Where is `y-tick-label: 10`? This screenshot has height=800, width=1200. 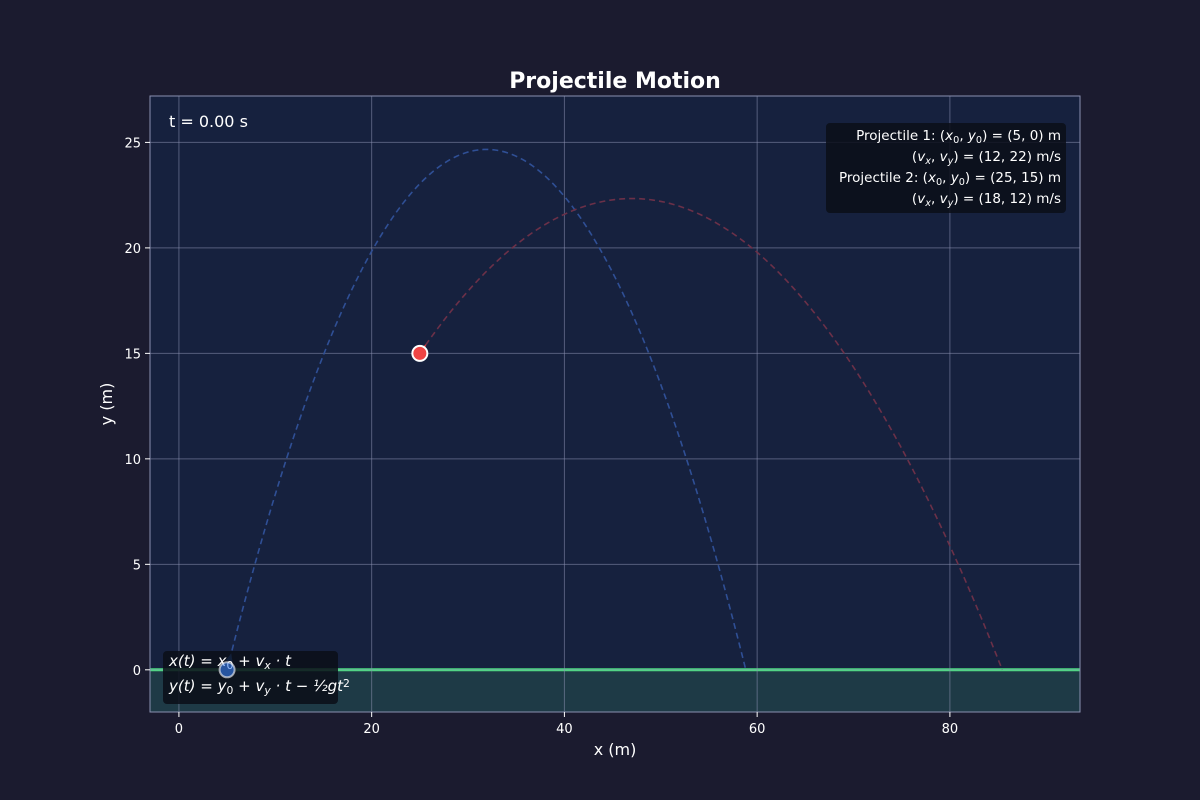
y-tick-label: 10 is located at coordinates (132, 460).